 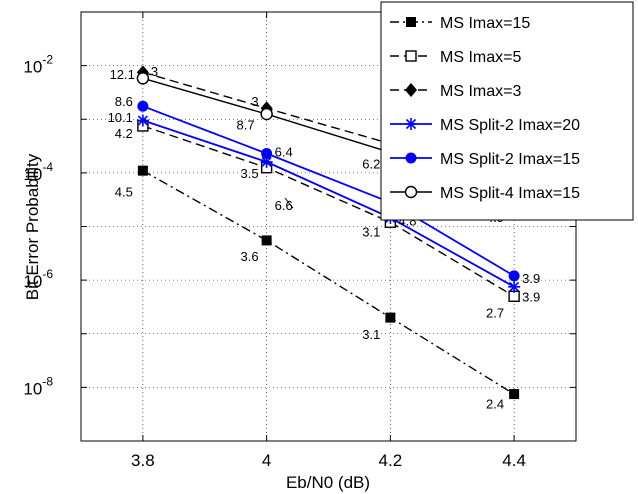 What do you see at coordinates (124, 101) in the screenshot?
I see `annotation-label: 8.6` at bounding box center [124, 101].